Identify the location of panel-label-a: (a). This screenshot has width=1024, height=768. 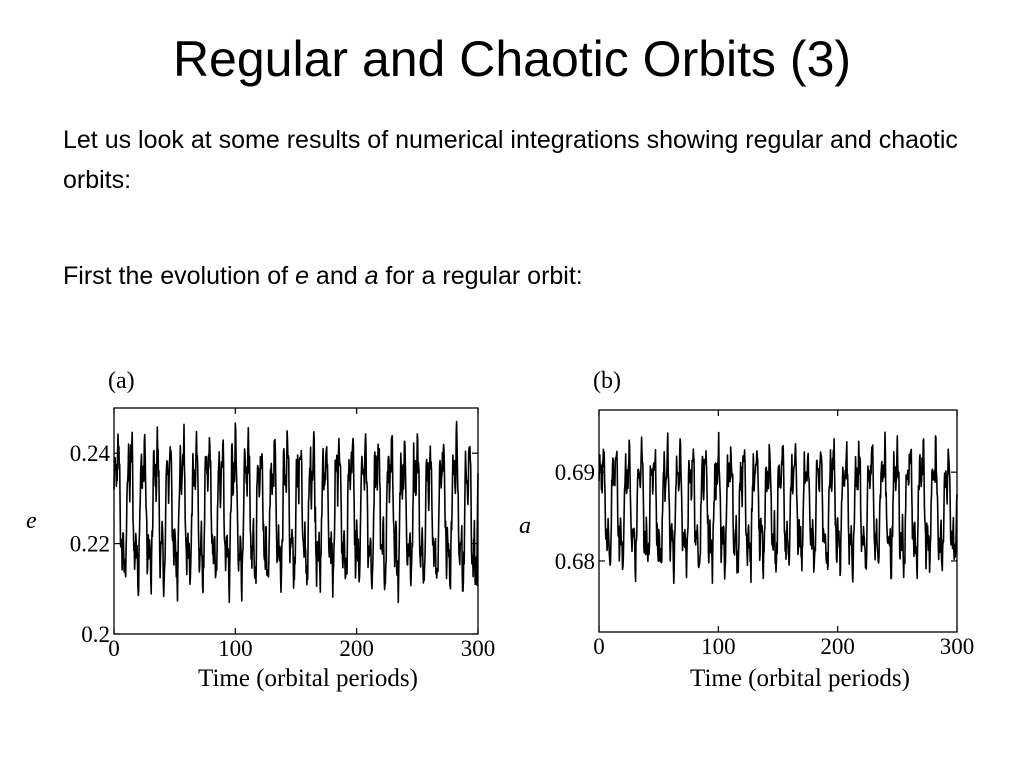
(121, 381).